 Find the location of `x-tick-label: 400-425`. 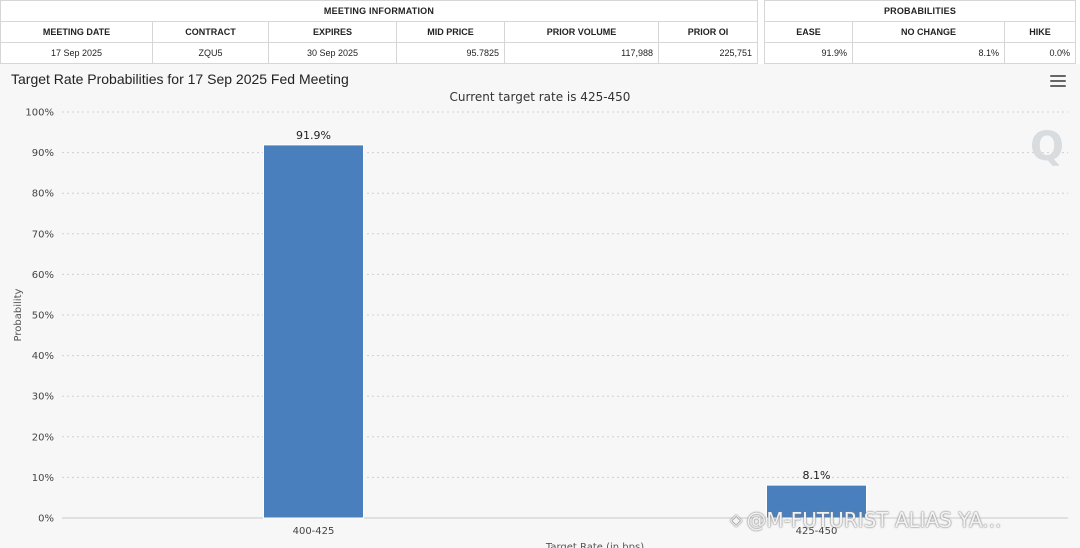

x-tick-label: 400-425 is located at coordinates (314, 531).